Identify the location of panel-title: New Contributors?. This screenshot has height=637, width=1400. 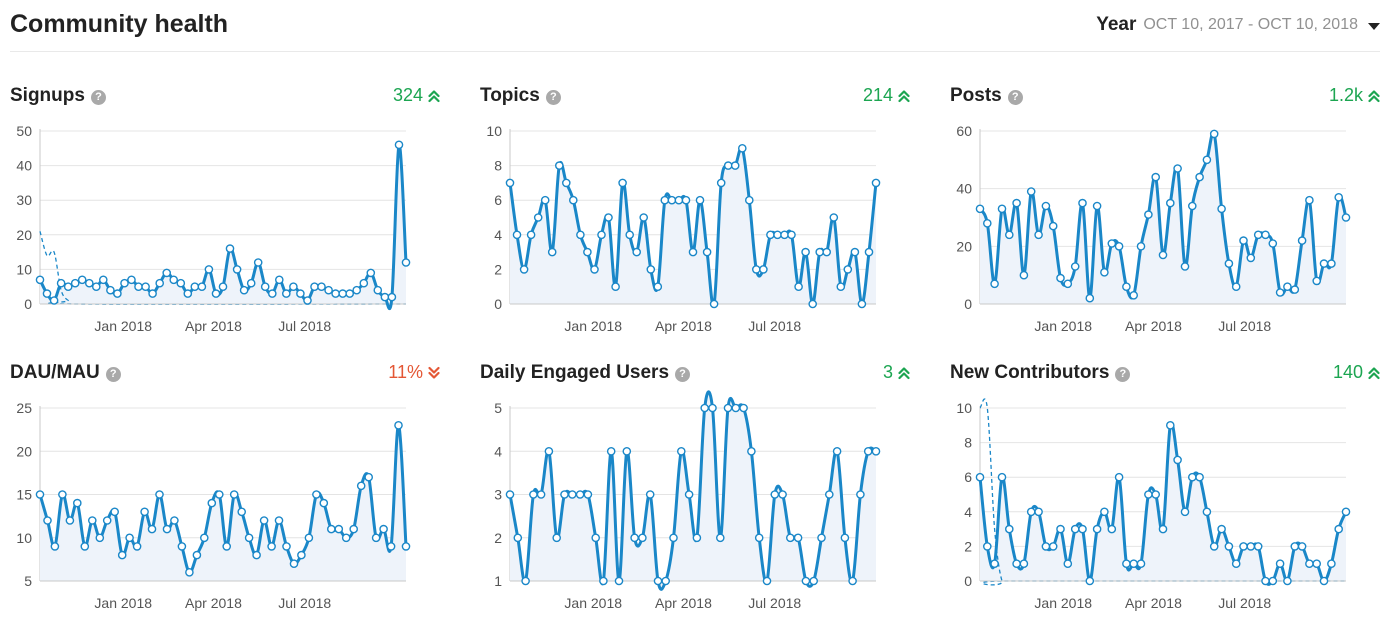
(1040, 373).